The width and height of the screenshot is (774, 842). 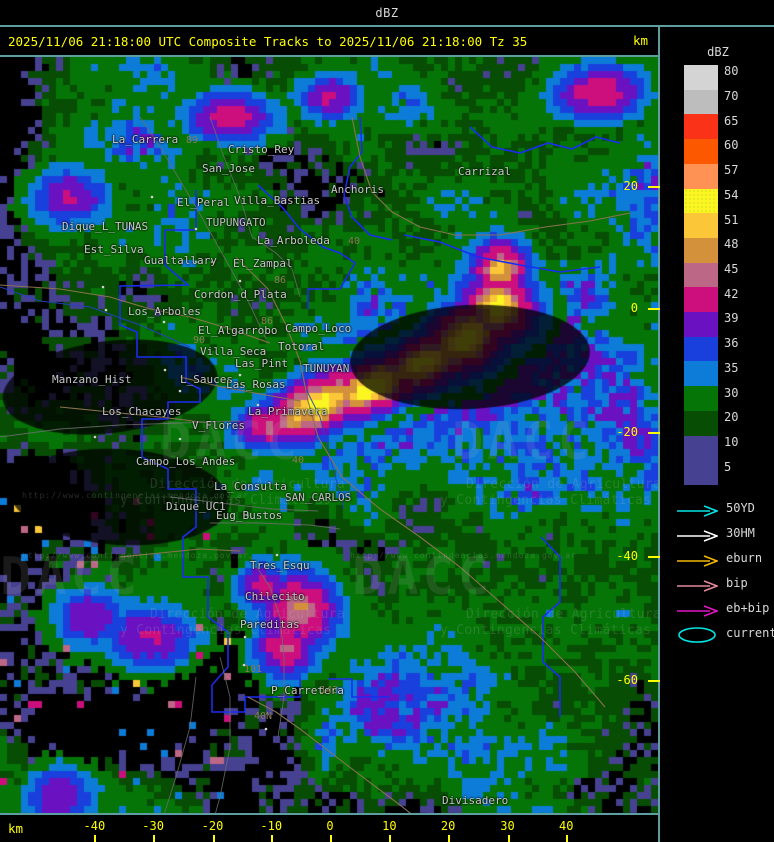 What do you see at coordinates (731, 343) in the screenshot?
I see `colorbar-label-36: 36` at bounding box center [731, 343].